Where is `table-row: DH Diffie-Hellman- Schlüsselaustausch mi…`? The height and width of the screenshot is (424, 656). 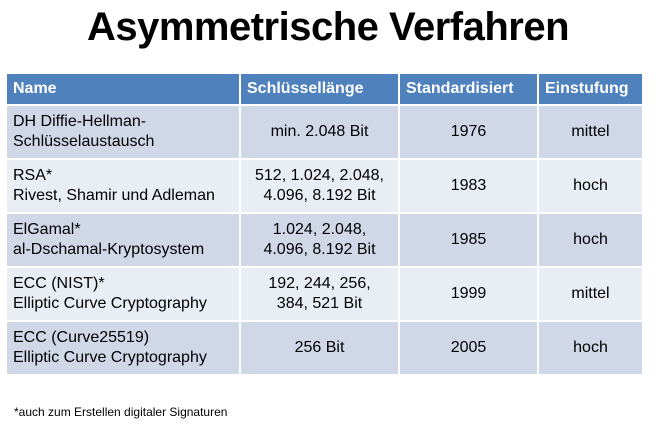 table-row: DH Diffie-Hellman- Schlüsselaustausch mi… is located at coordinates (324, 131).